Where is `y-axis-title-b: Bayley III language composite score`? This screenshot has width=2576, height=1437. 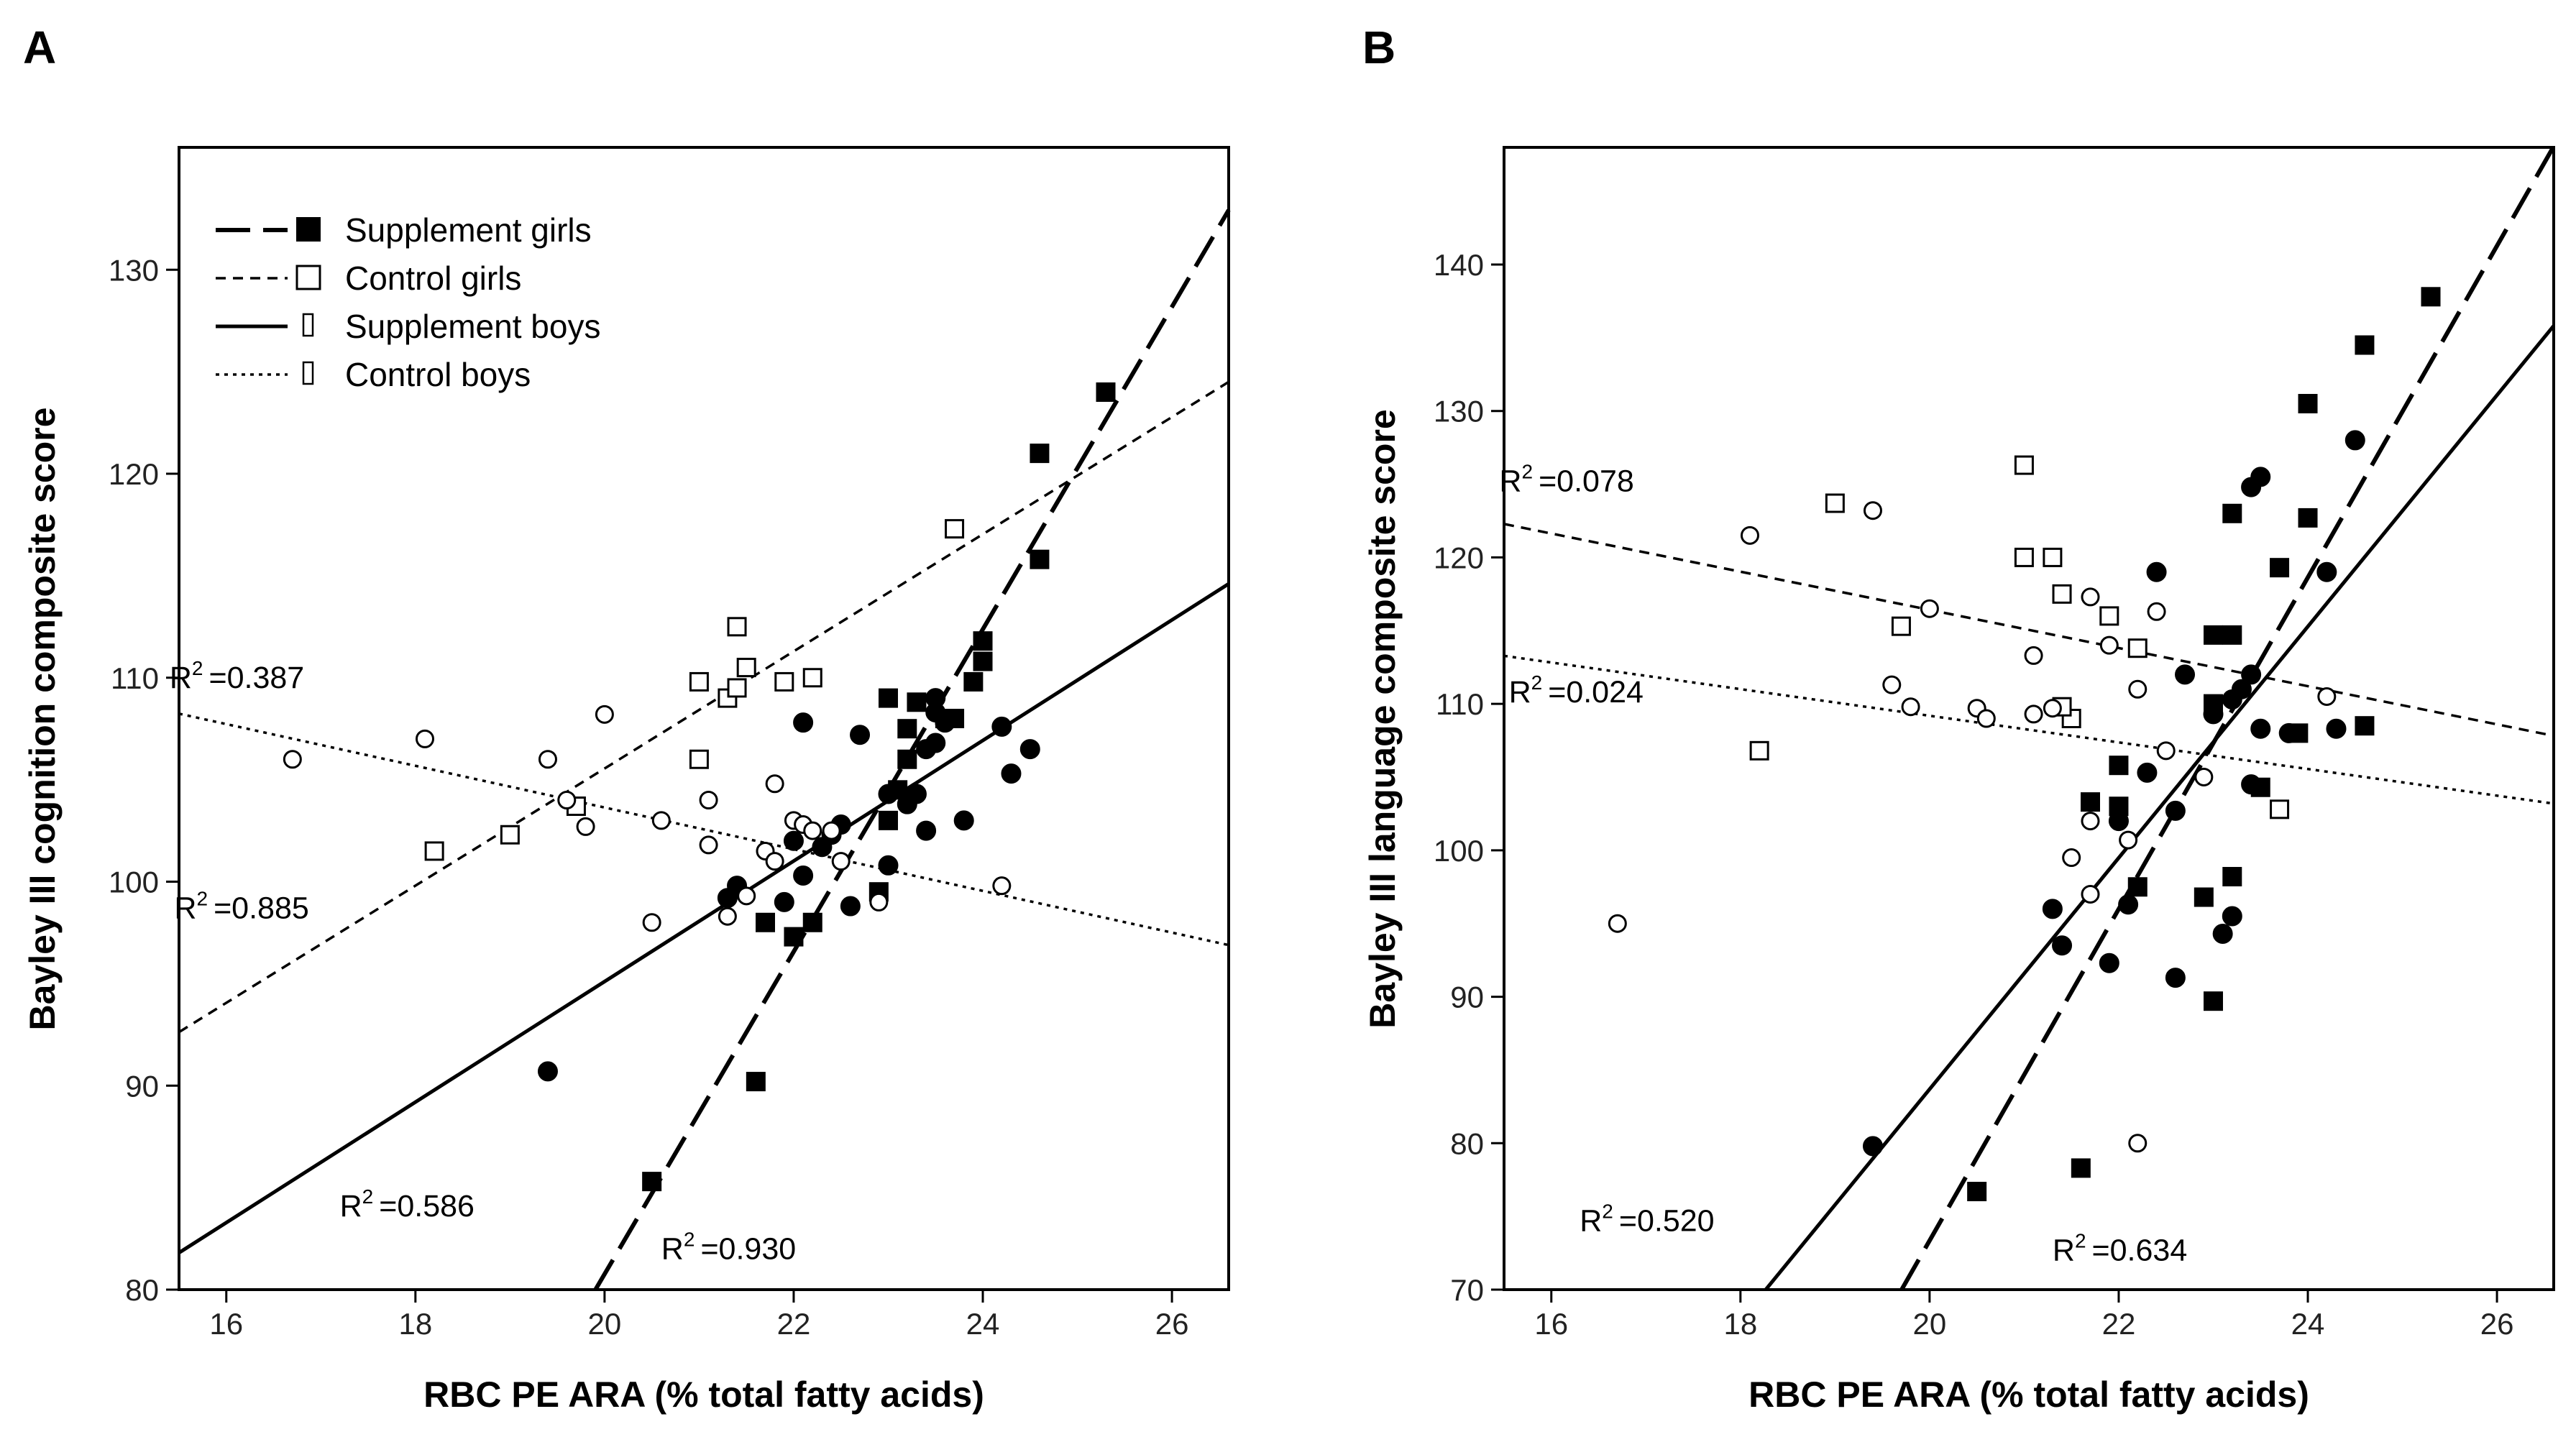
y-axis-title-b: Bayley III language composite score is located at coordinates (1382, 718).